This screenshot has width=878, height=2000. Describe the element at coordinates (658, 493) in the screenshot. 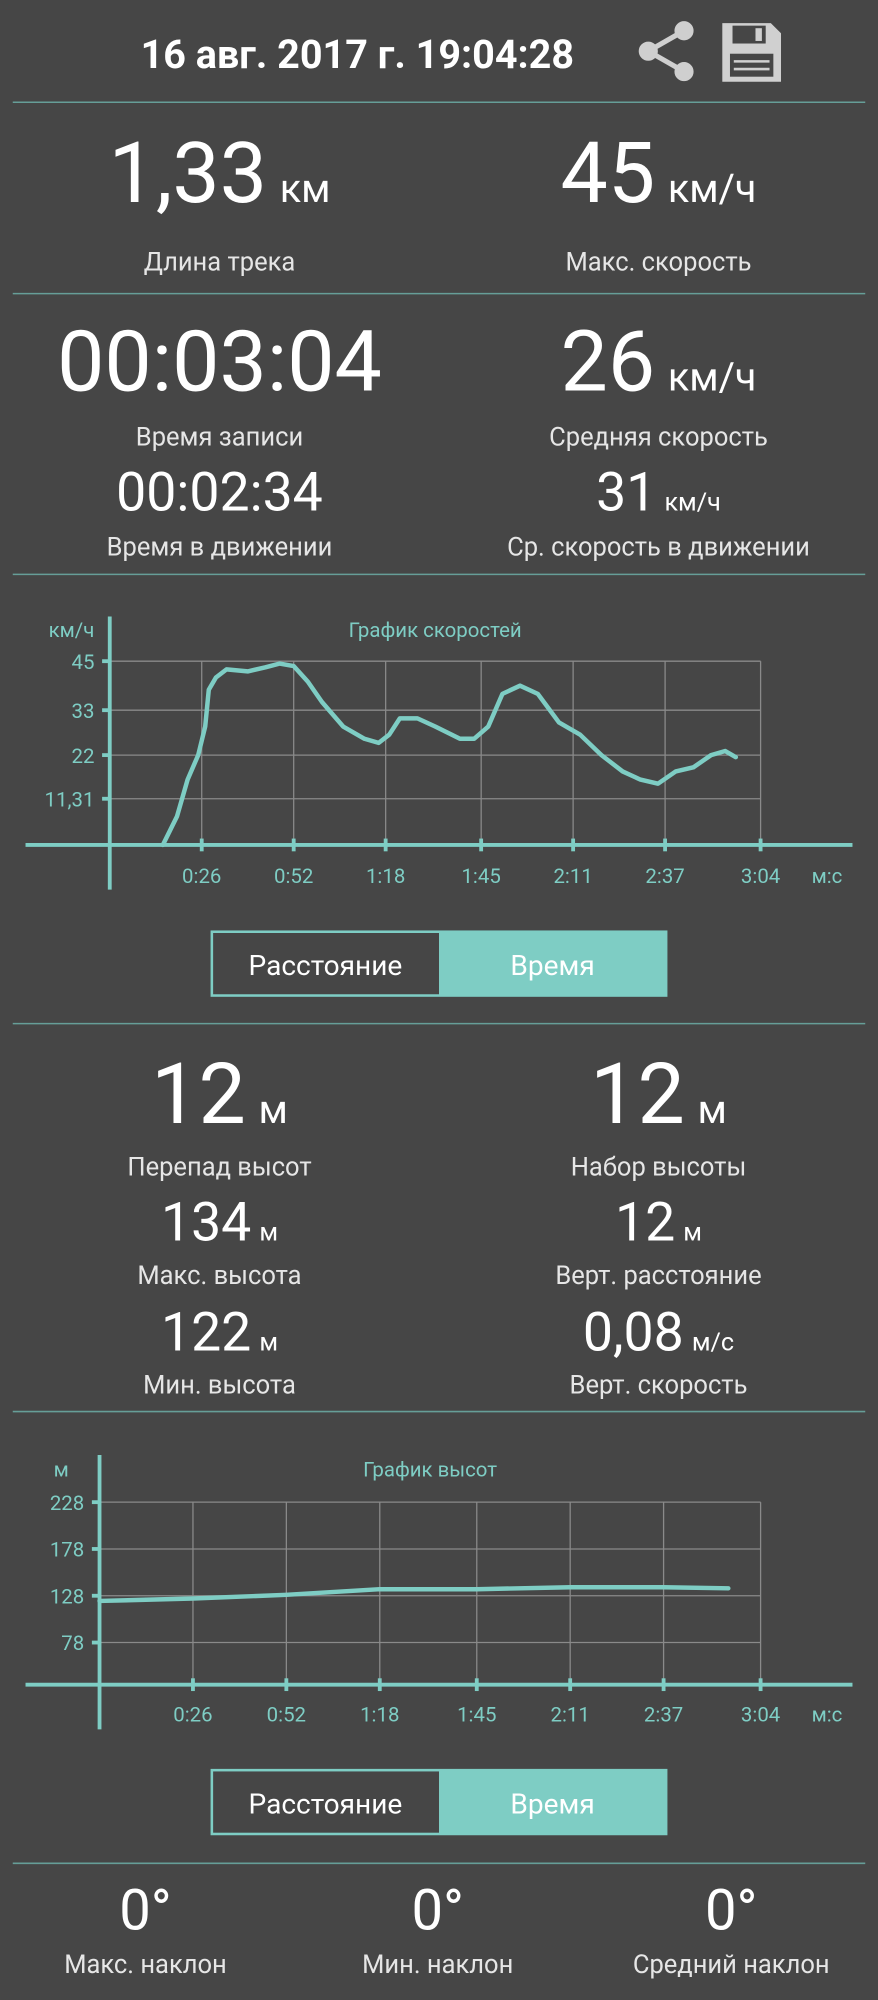

I see `stat-value: 31 км/ч` at that location.